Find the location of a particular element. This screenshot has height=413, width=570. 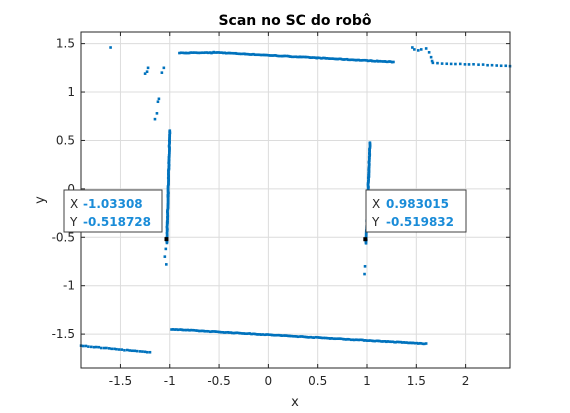

x-tick-label: 0.5 is located at coordinates (317, 381).